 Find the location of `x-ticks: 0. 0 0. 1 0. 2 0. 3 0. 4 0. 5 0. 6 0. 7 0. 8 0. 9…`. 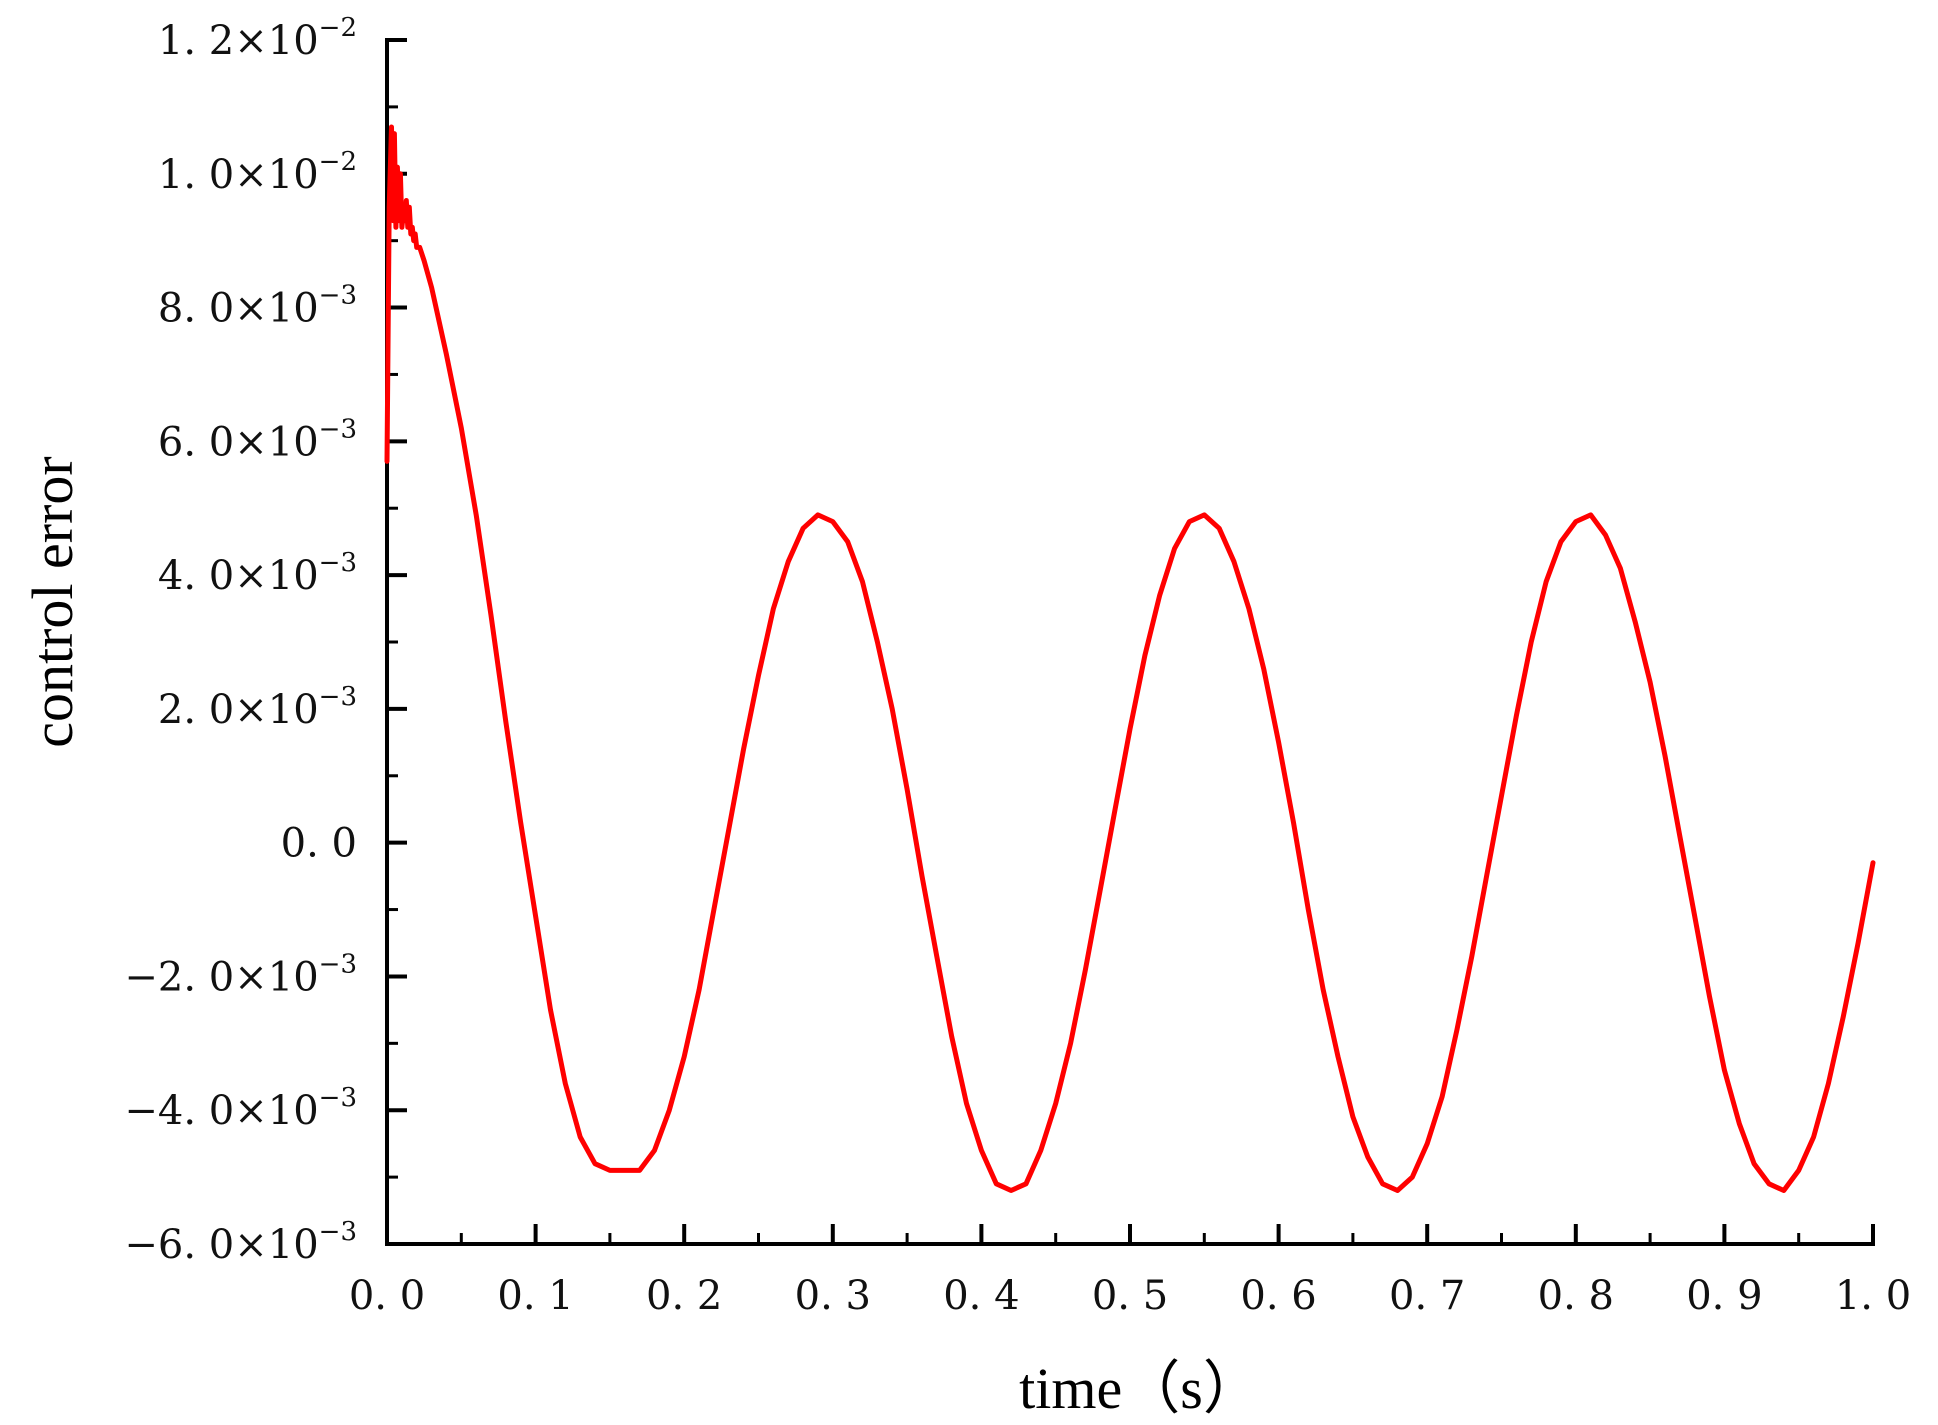

x-ticks: 0. 0 0. 1 0. 2 0. 3 0. 4 0. 5 0. 6 0. 7 0. 8 0. 9… is located at coordinates (1130, 1271).